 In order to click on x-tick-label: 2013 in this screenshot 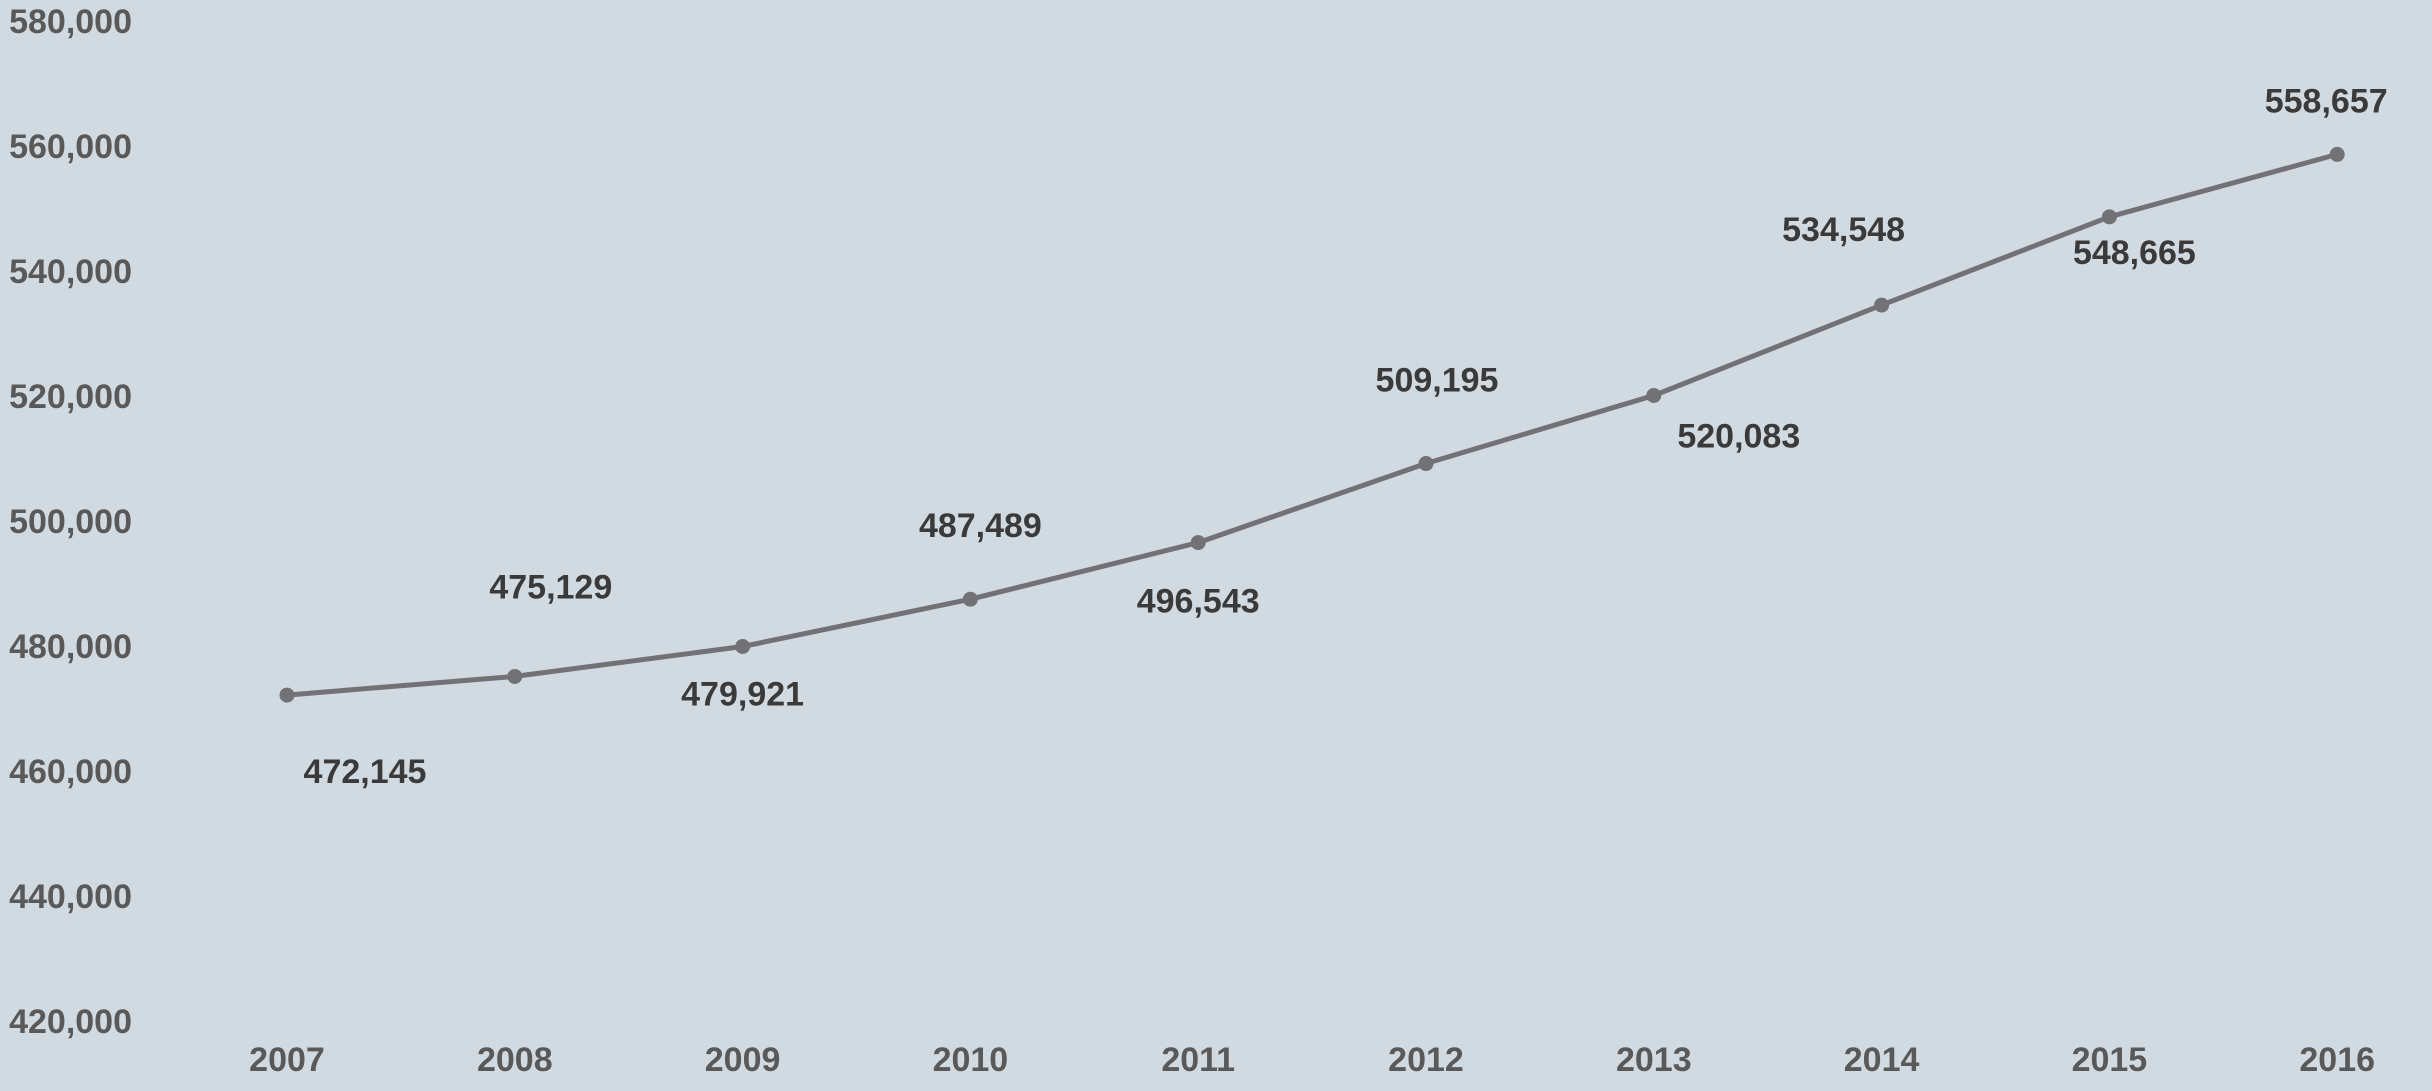, I will do `click(1654, 1060)`.